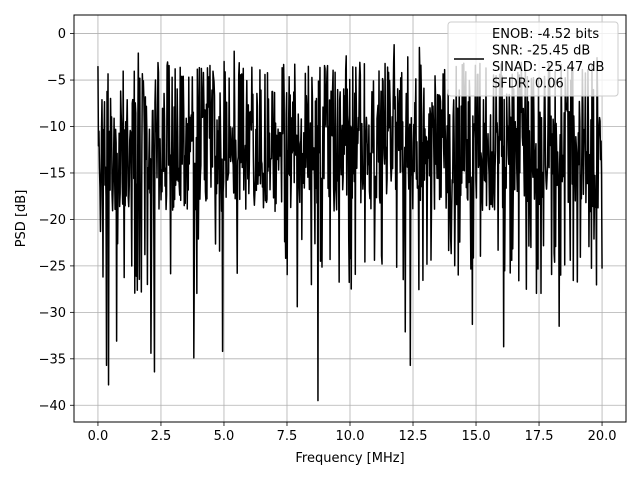  I want to click on y-tick-label: −25, so click(52, 266).